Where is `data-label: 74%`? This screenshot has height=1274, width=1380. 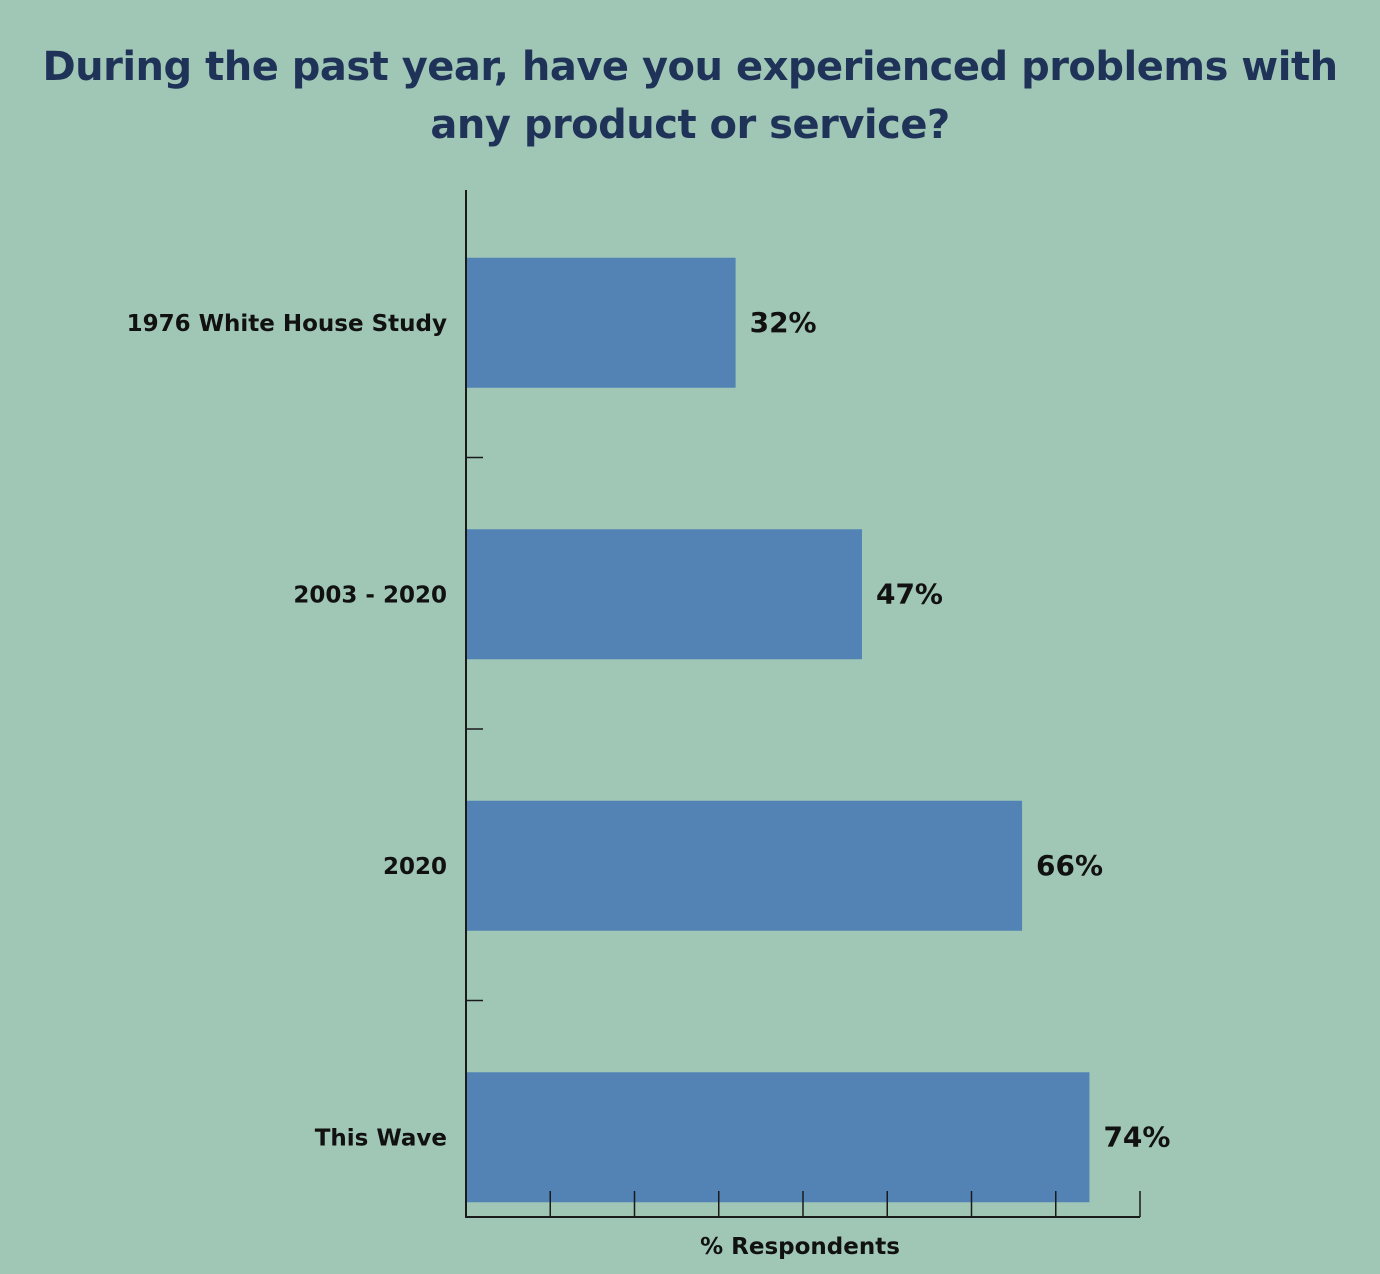 data-label: 74% is located at coordinates (1136, 1136).